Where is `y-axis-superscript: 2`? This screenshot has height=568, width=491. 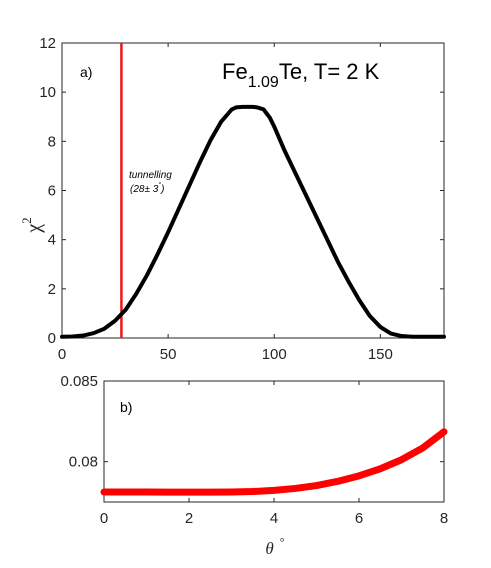 y-axis-superscript: 2 is located at coordinates (26, 220).